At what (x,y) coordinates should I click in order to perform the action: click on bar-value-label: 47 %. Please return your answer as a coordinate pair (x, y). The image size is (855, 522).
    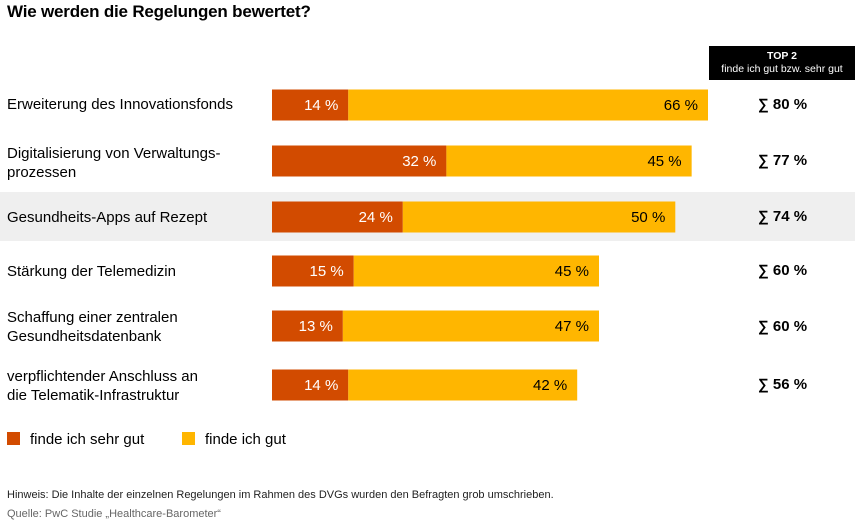
    Looking at the image, I should click on (572, 326).